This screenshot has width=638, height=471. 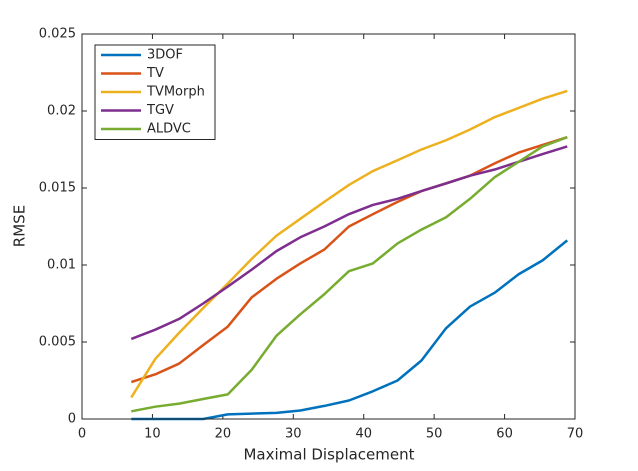 I want to click on legend-label: ALDVC, so click(x=169, y=129).